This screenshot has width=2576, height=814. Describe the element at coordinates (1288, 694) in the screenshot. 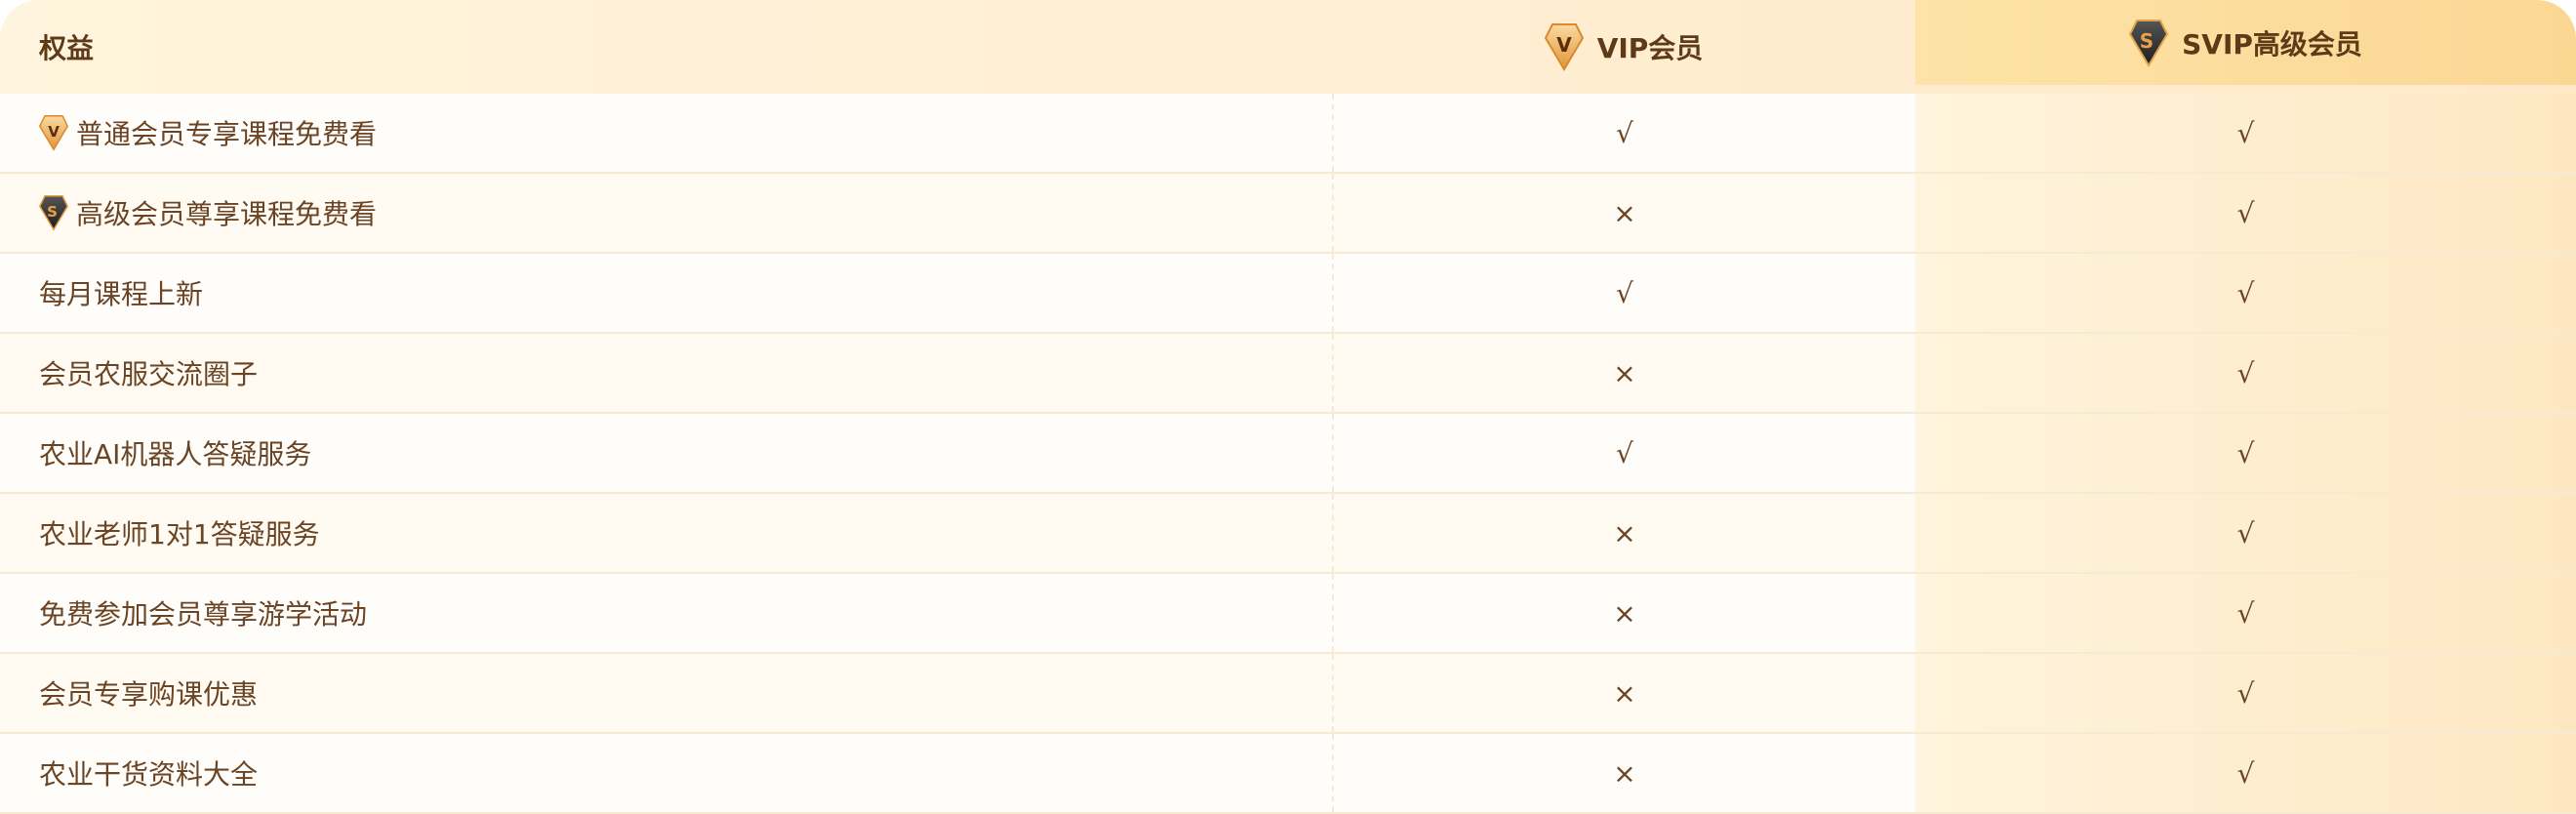

I see `table-row: 会员专享购课优惠 × √` at that location.